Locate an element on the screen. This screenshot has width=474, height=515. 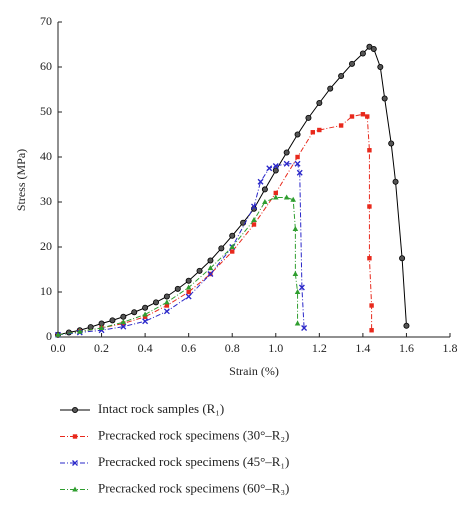
y-tick-label: 70 is located at coordinates (46, 21).